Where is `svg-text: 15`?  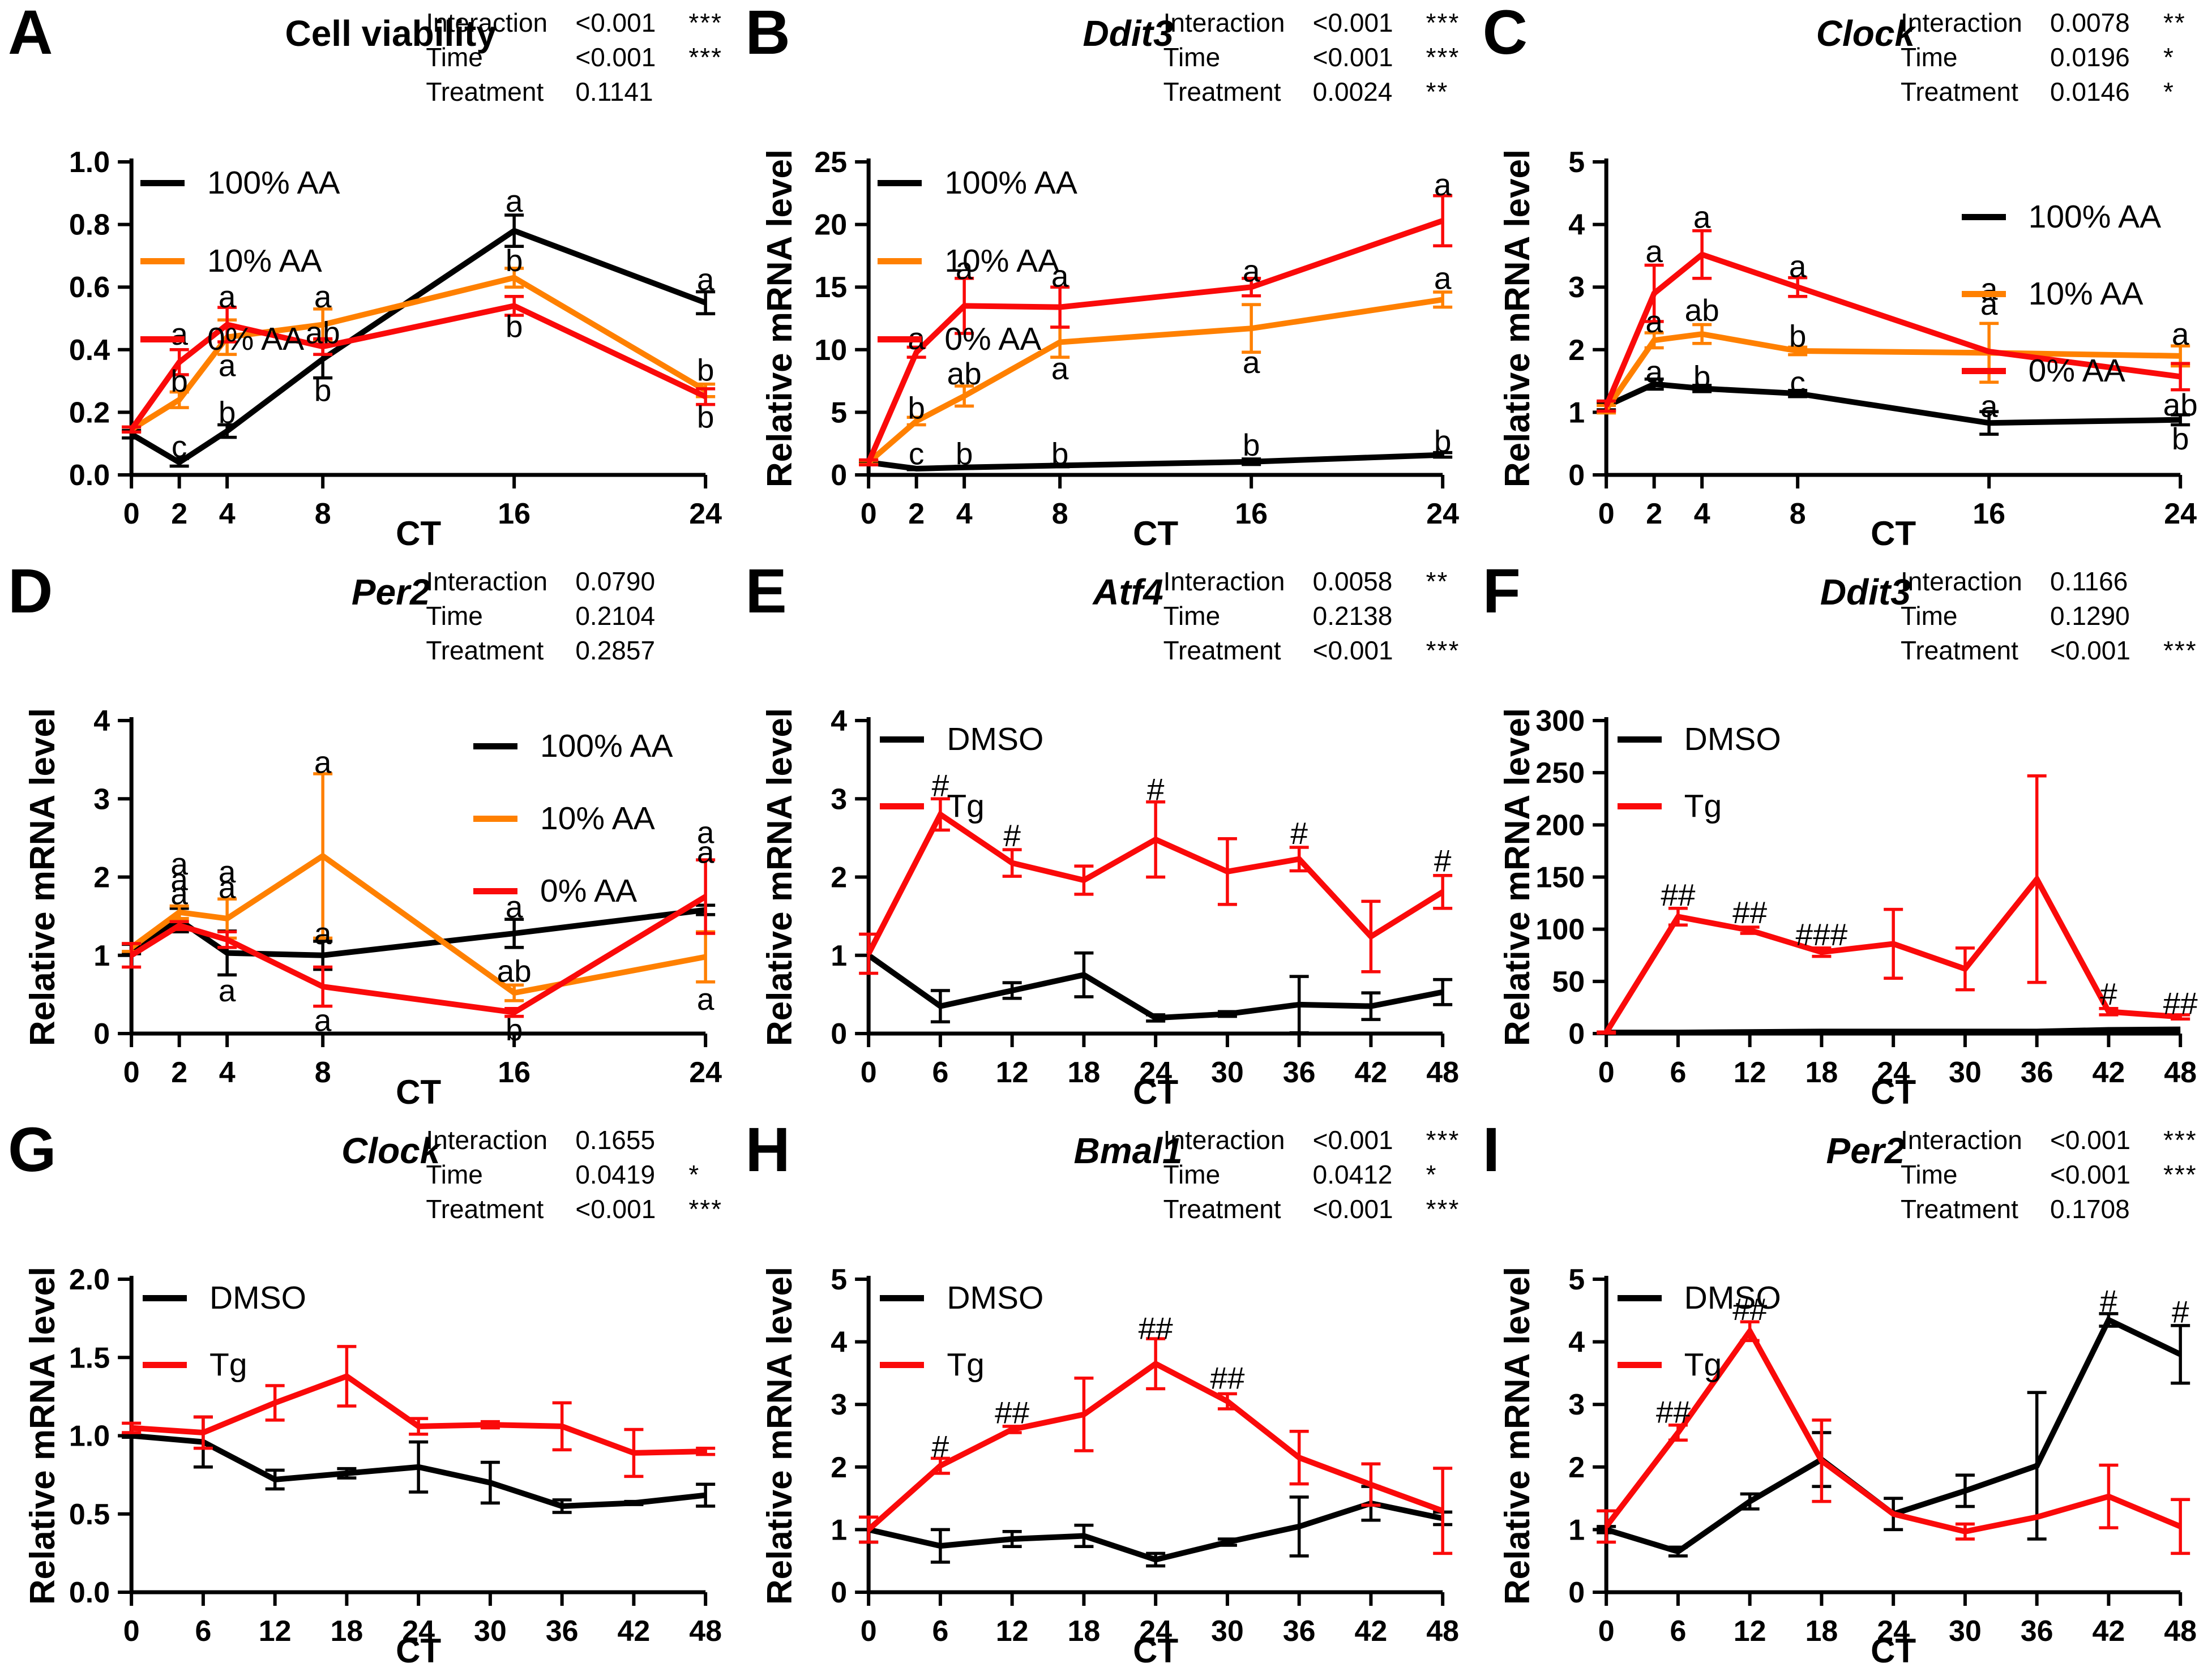
svg-text: 15 is located at coordinates (831, 287).